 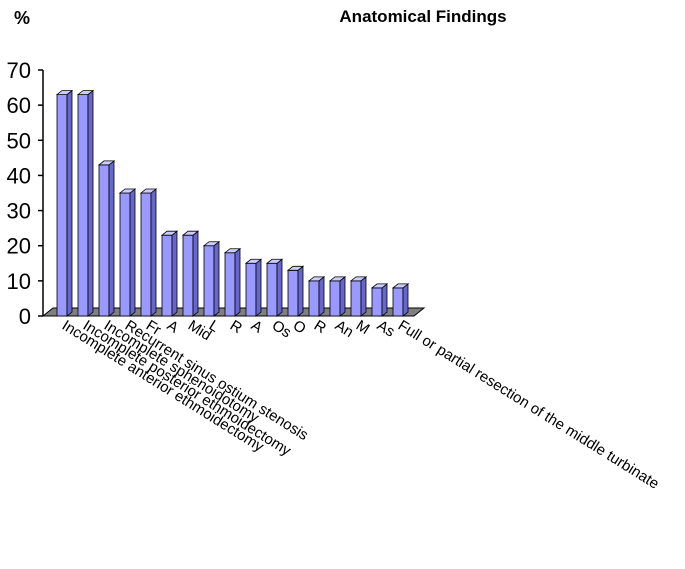 I want to click on y-axis-label: %, so click(x=22, y=18).